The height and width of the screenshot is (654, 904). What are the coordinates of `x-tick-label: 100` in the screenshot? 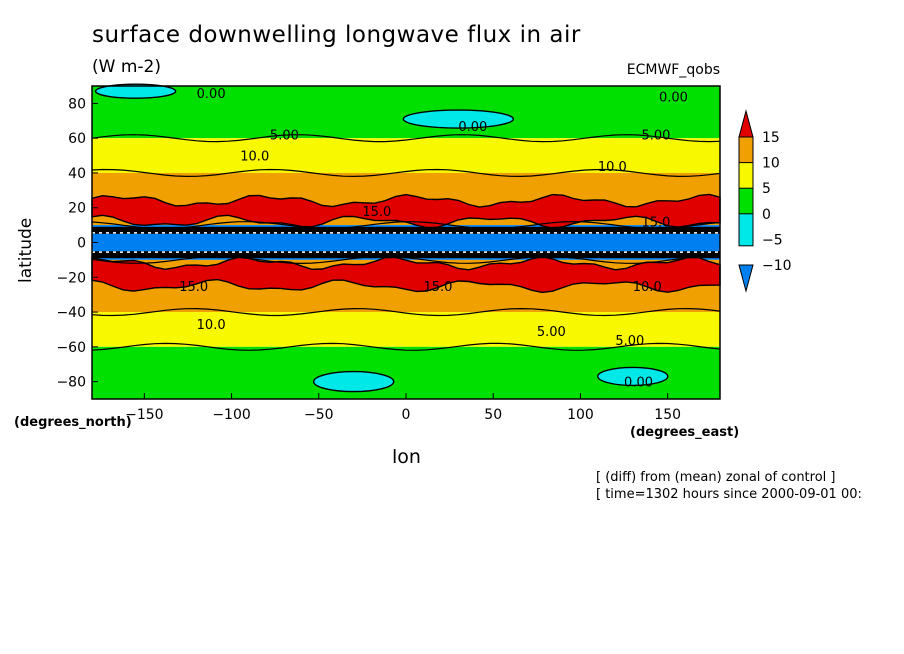 It's located at (580, 415).